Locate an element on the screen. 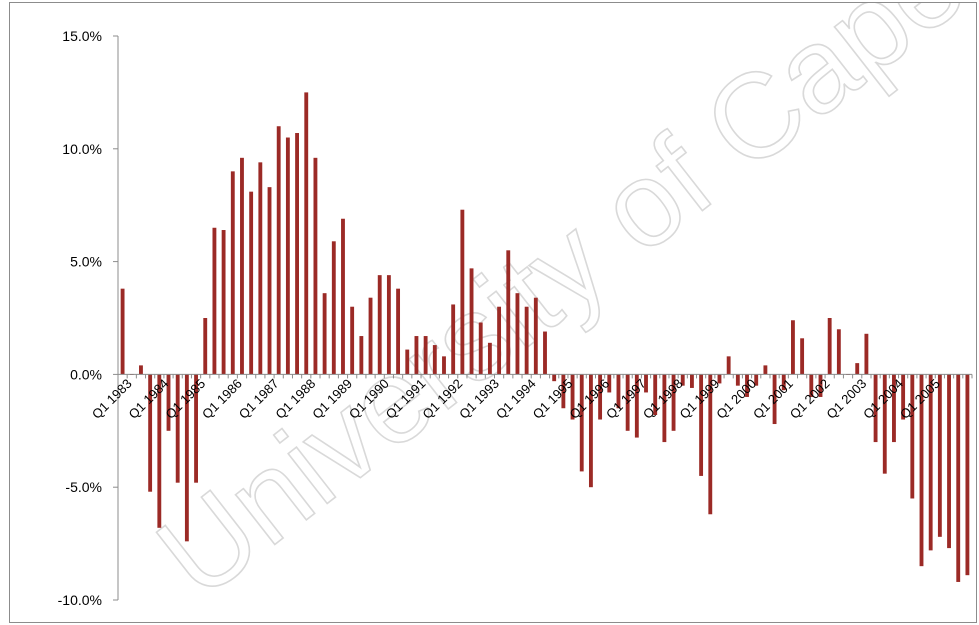  x-tick-label: Q1 1995 is located at coordinates (553, 399).